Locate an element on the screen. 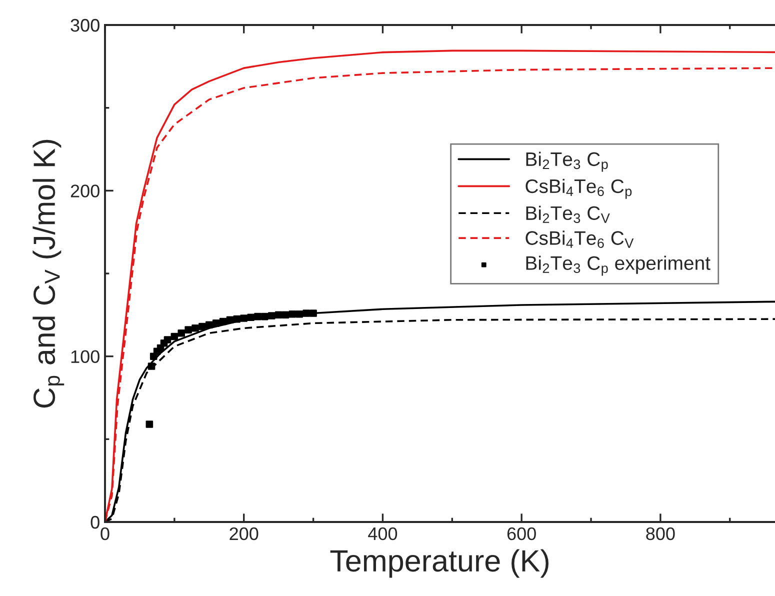  legend-label: Bi$_{2}$Te$_{3}$ C$_{V}$ is located at coordinates (568, 215).